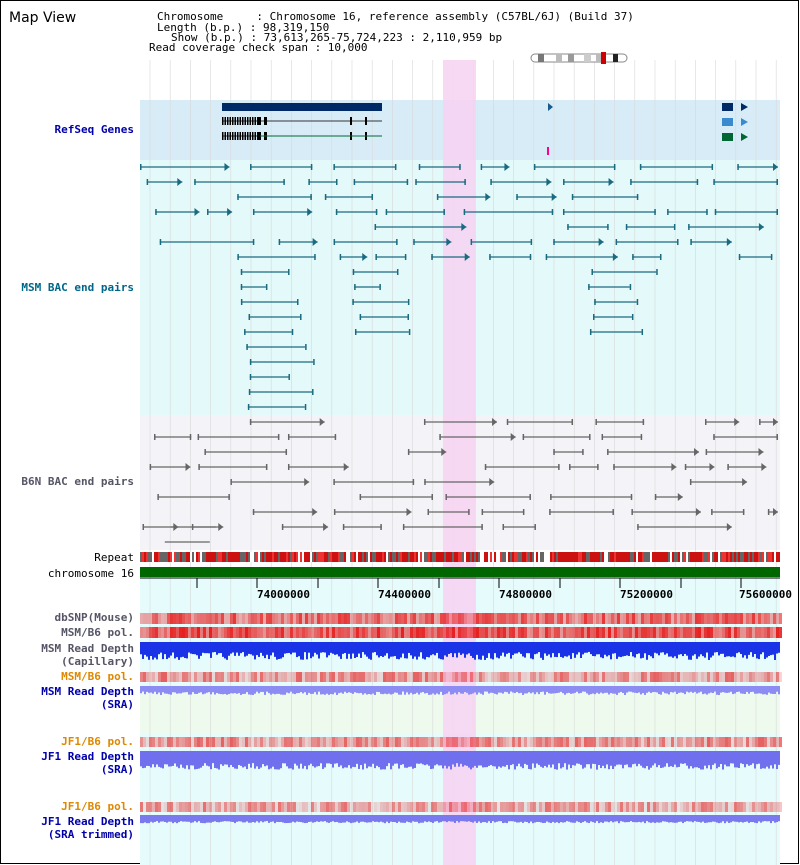  Describe the element at coordinates (97, 741) in the screenshot. I see `track-label-jf1-b6-pol-1: JF1/B6 pol.` at that location.